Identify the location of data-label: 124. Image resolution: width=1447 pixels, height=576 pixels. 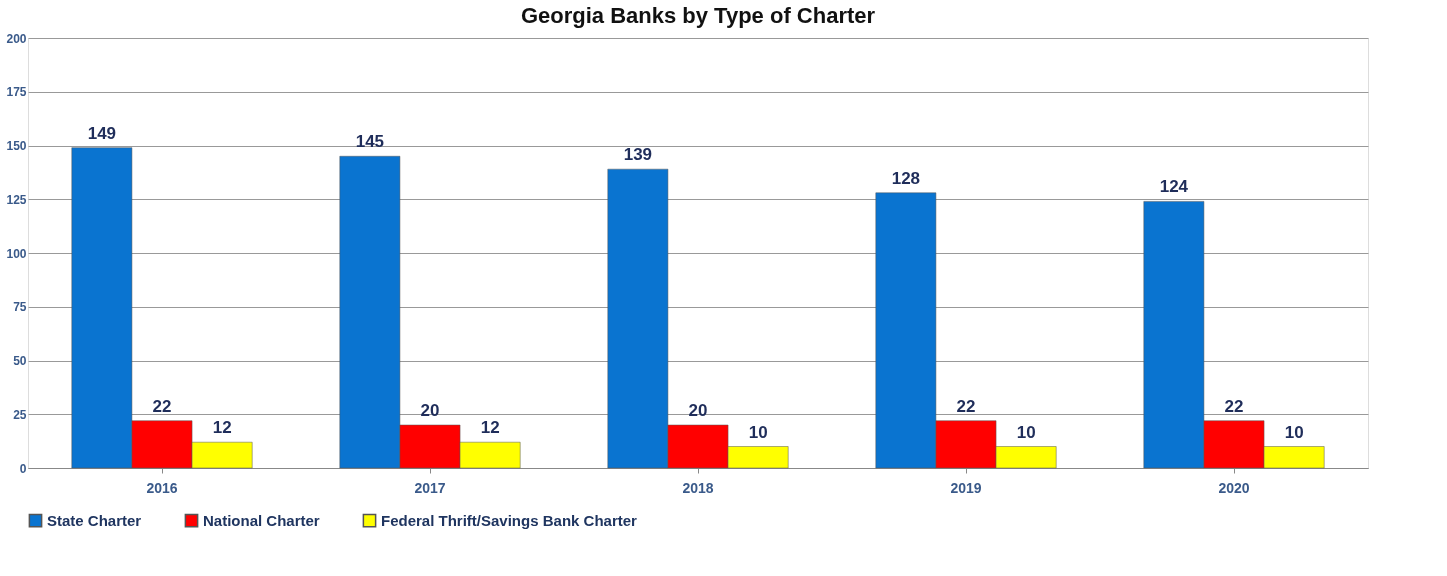
(1174, 187).